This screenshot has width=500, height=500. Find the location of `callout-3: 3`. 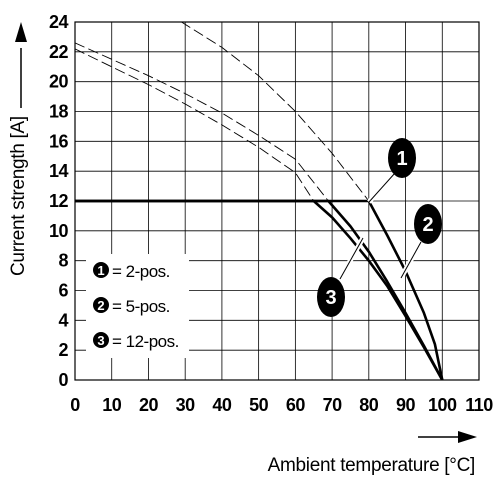

callout-3: 3 is located at coordinates (341, 276).